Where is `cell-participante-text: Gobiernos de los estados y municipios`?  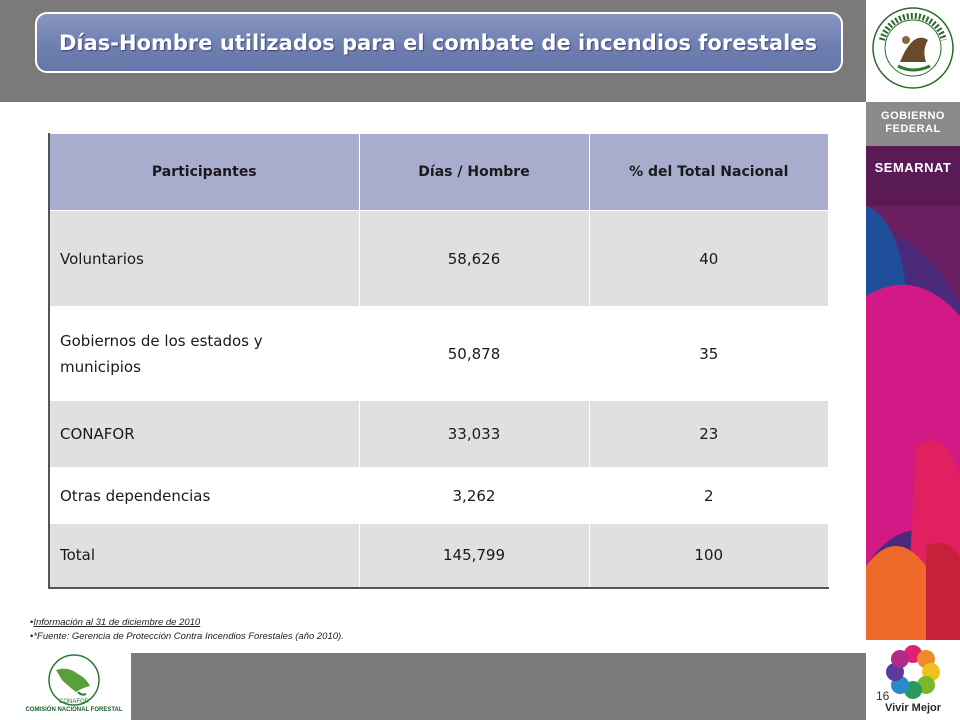 cell-participante-text: Gobiernos de los estados y municipios is located at coordinates (161, 353).